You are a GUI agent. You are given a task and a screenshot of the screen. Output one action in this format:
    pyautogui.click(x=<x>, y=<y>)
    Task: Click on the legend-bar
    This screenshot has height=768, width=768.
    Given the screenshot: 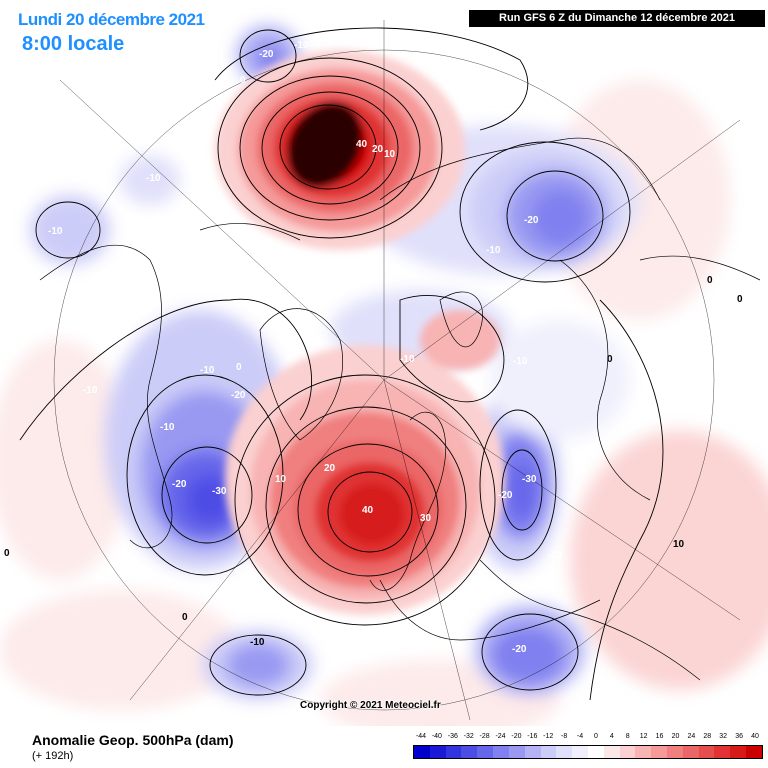 What is the action you would take?
    pyautogui.click(x=588, y=752)
    